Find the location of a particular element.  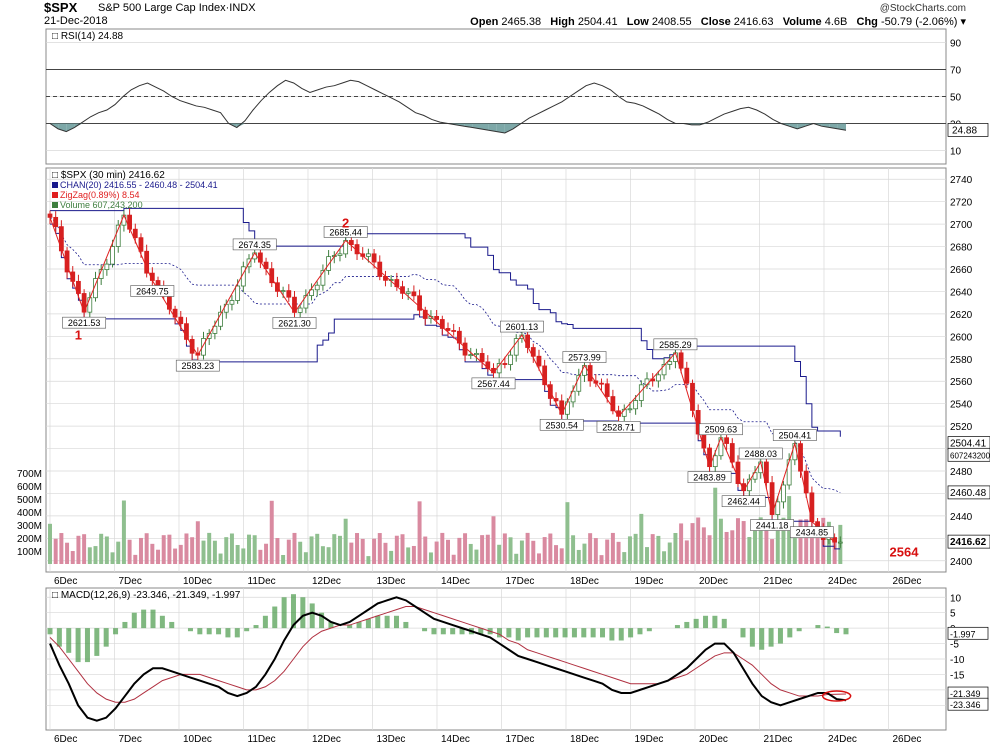

macd-y-tick-label: -5 is located at coordinates (954, 645).